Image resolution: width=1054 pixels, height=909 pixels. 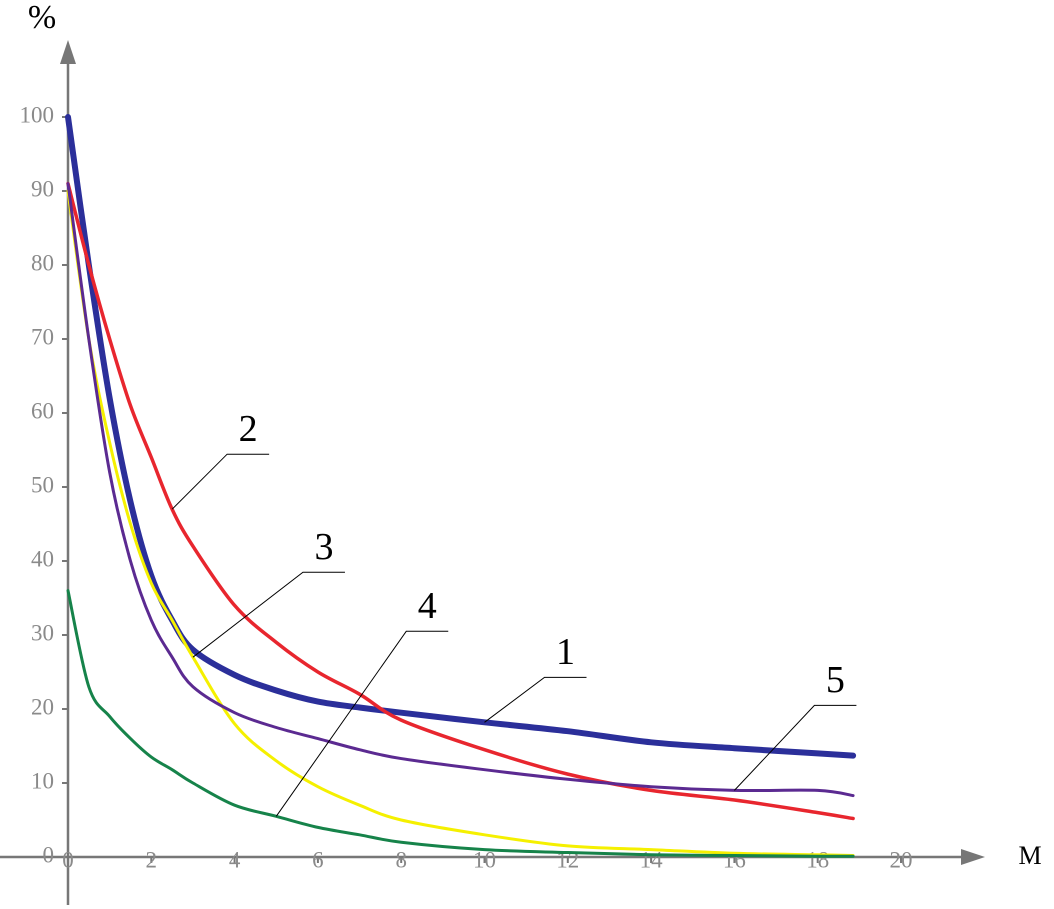 I want to click on x-tick-label: 10, so click(x=484, y=859).